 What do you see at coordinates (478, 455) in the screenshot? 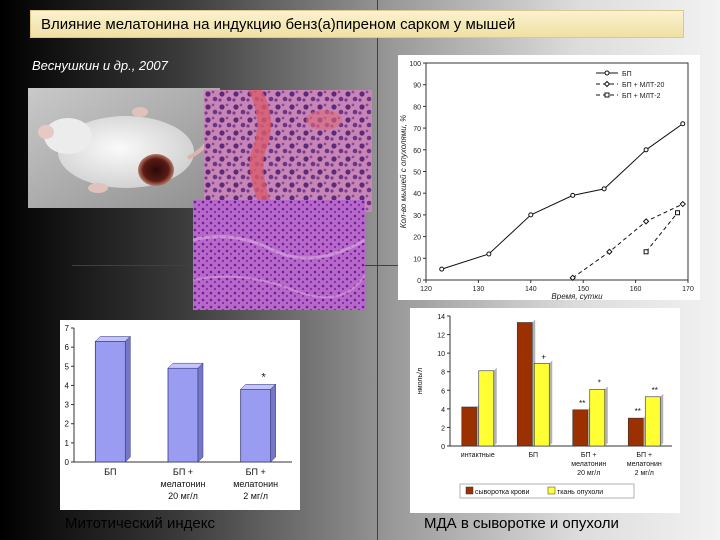
I see `category-label: интактные` at bounding box center [478, 455].